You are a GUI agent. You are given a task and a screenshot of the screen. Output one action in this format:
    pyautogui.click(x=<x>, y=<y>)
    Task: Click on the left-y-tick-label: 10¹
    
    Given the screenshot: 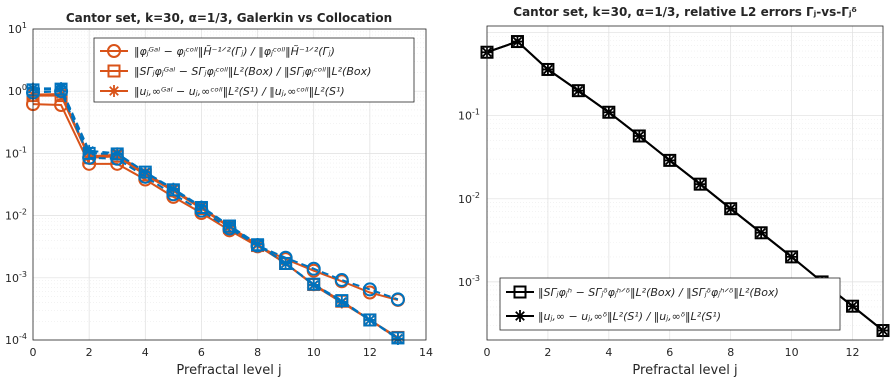 What is the action you would take?
    pyautogui.click(x=17, y=28)
    